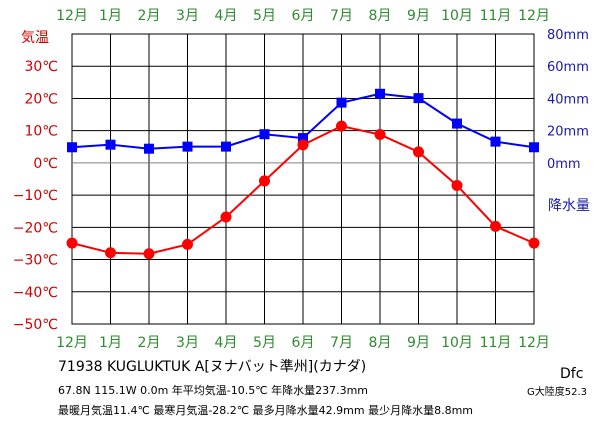 The height and width of the screenshot is (425, 615). I want to click on precipitation-tick-label: 60mm, so click(568, 67).